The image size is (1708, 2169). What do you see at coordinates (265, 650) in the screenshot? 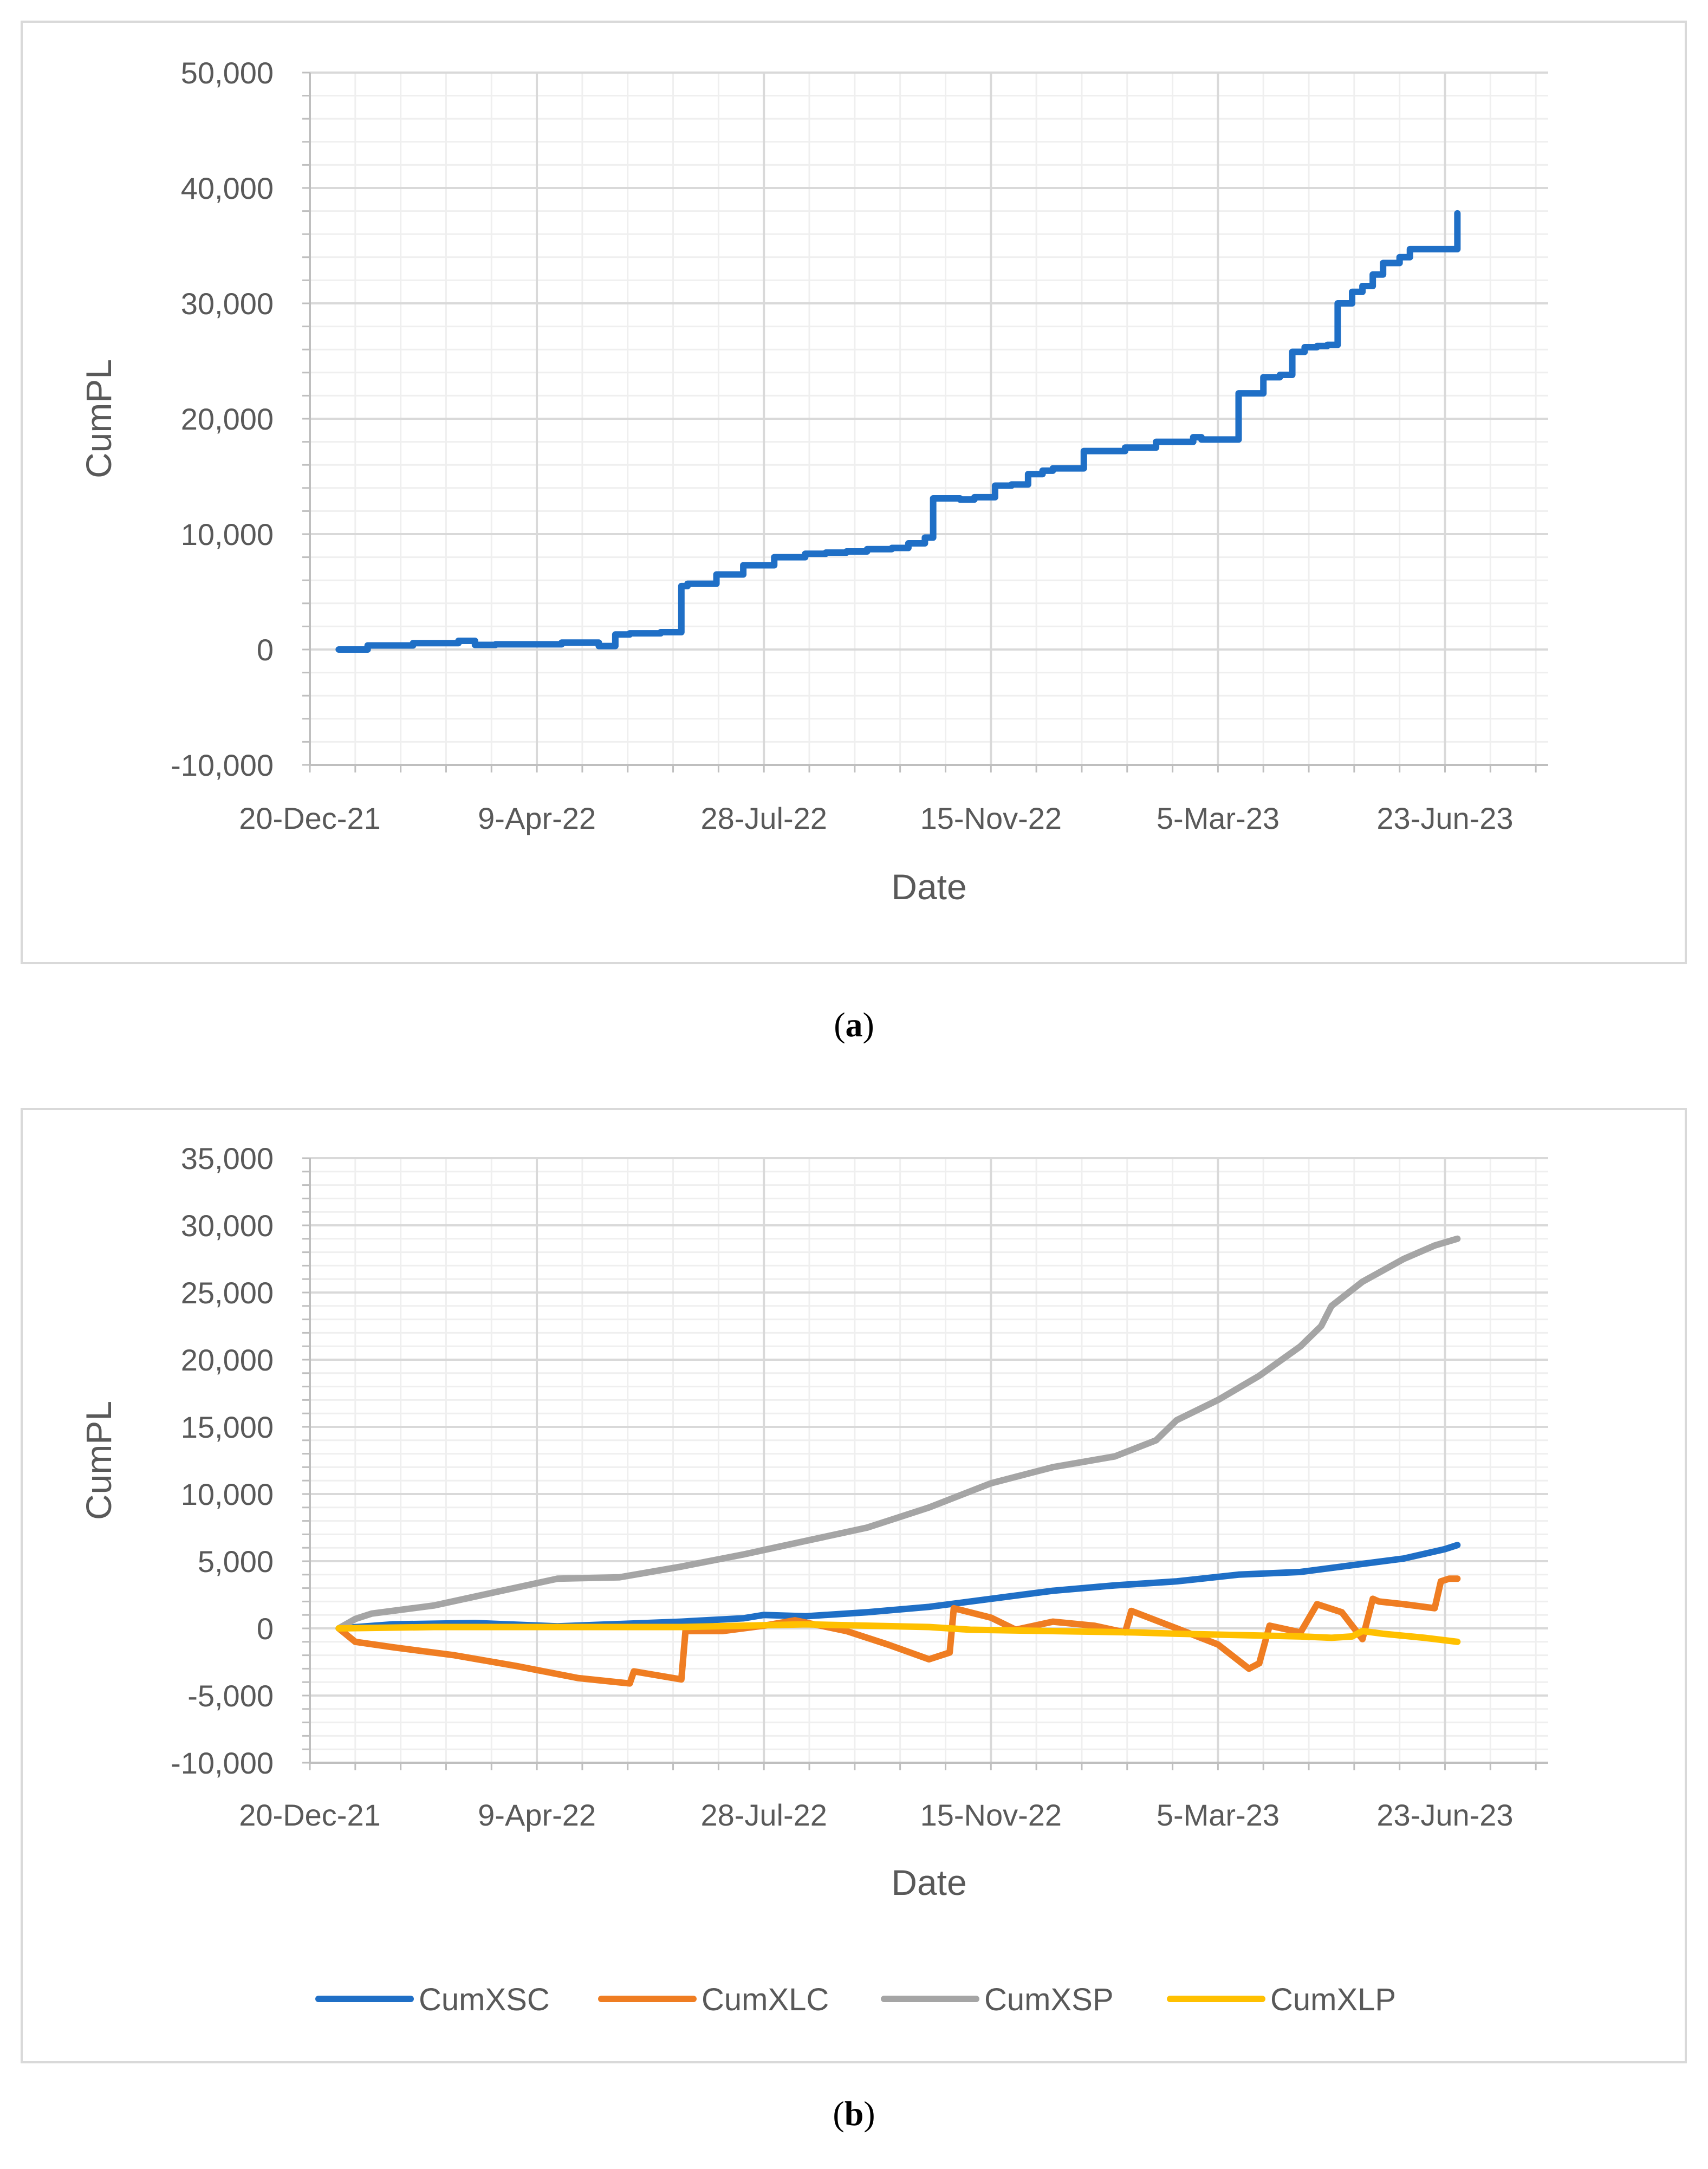
I see `chart-a-ytick-label: 0` at bounding box center [265, 650].